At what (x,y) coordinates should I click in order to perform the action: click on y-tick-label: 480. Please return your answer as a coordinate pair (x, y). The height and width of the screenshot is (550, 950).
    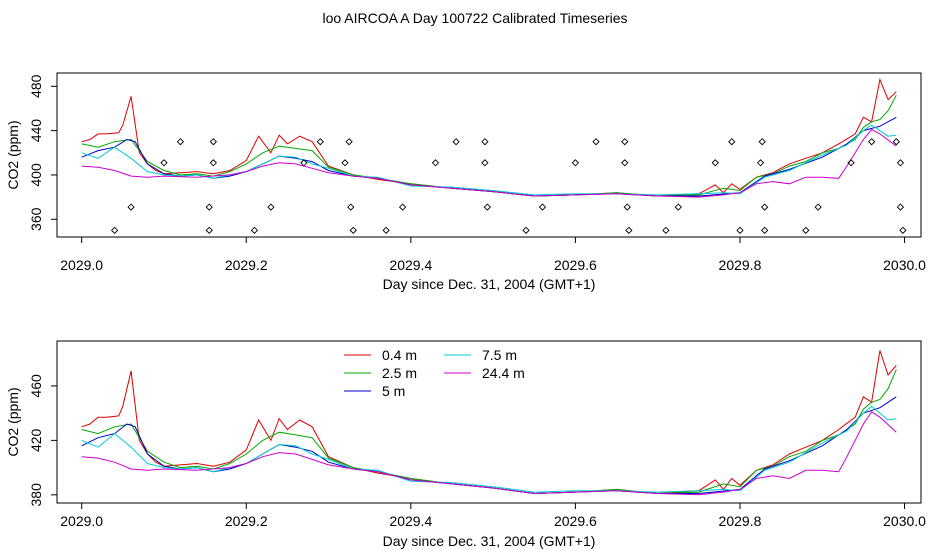
    Looking at the image, I should click on (36, 86).